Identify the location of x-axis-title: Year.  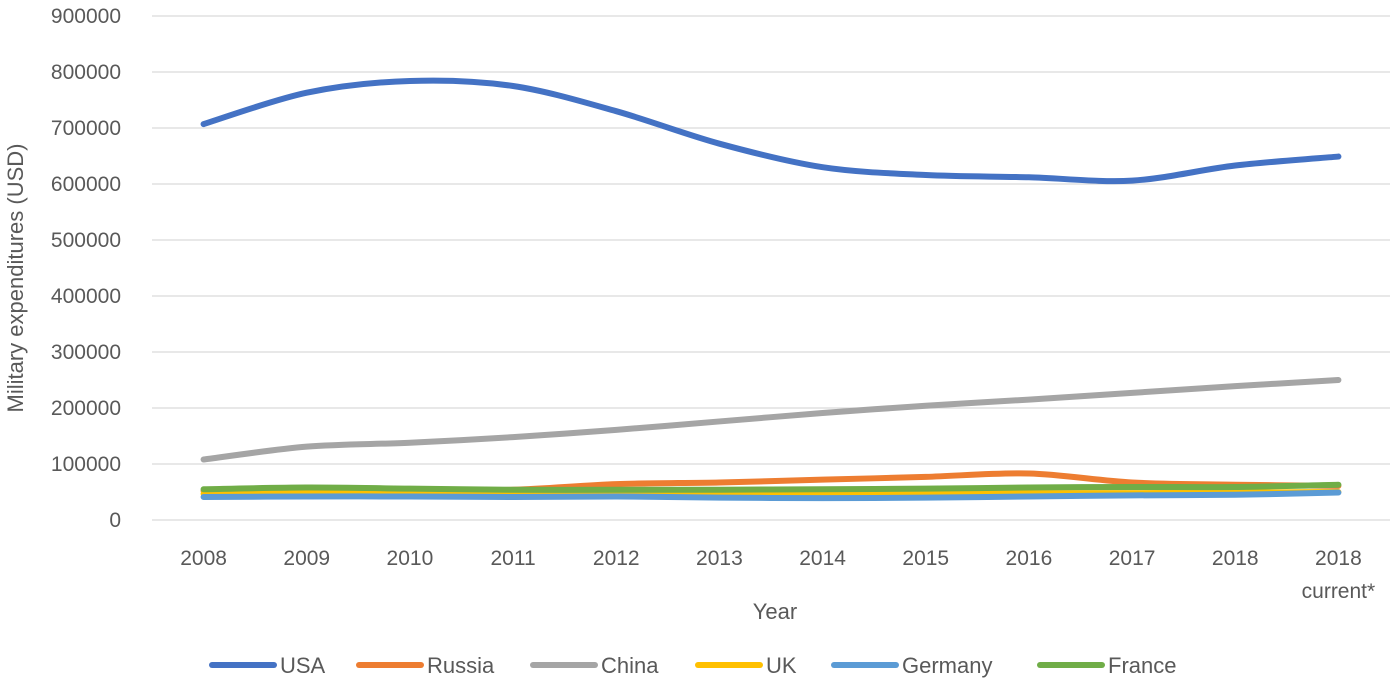
(775, 611).